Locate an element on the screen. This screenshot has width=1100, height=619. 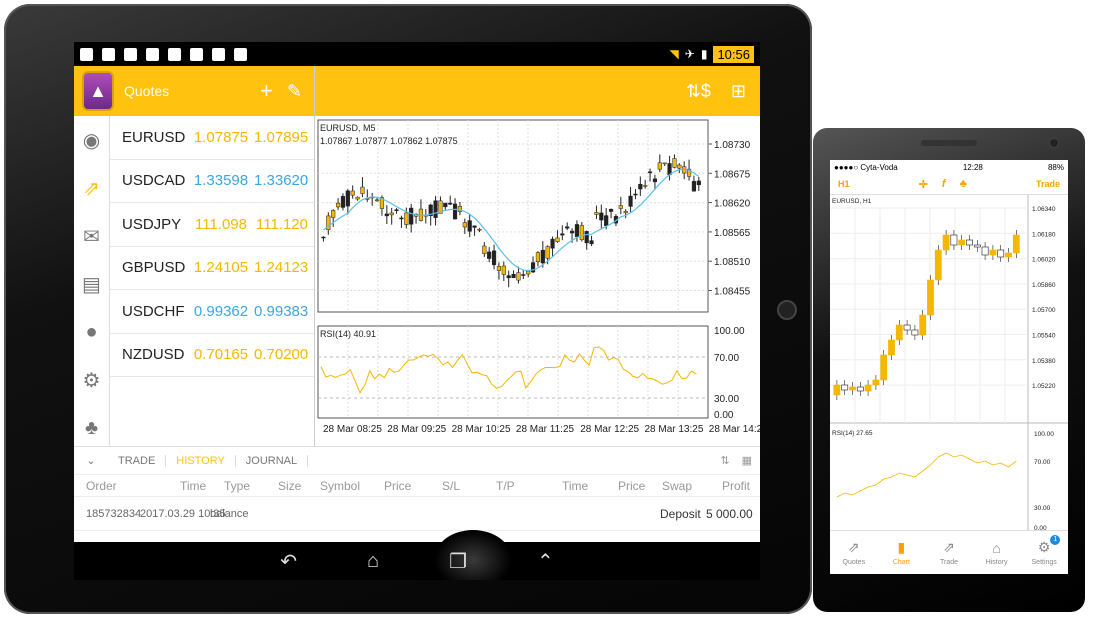
quote-row: GBPUSD 1.24105 1.24123 is located at coordinates (212, 268).